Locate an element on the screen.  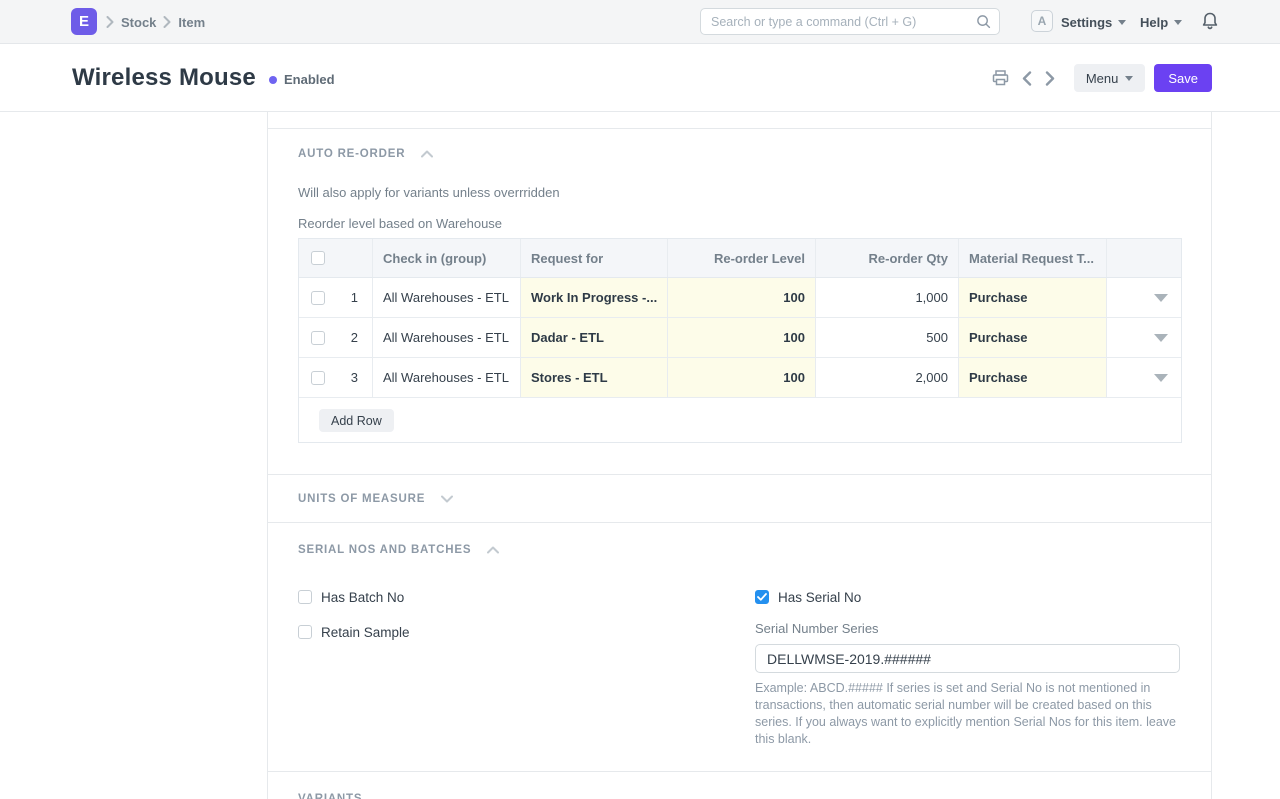
section-units-of-measure-header: UNITS OF MEASURE is located at coordinates (376, 498).